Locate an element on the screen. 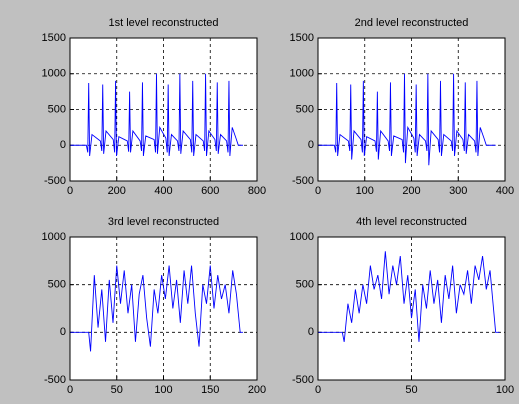  x-tick-label: 600 is located at coordinates (210, 191).